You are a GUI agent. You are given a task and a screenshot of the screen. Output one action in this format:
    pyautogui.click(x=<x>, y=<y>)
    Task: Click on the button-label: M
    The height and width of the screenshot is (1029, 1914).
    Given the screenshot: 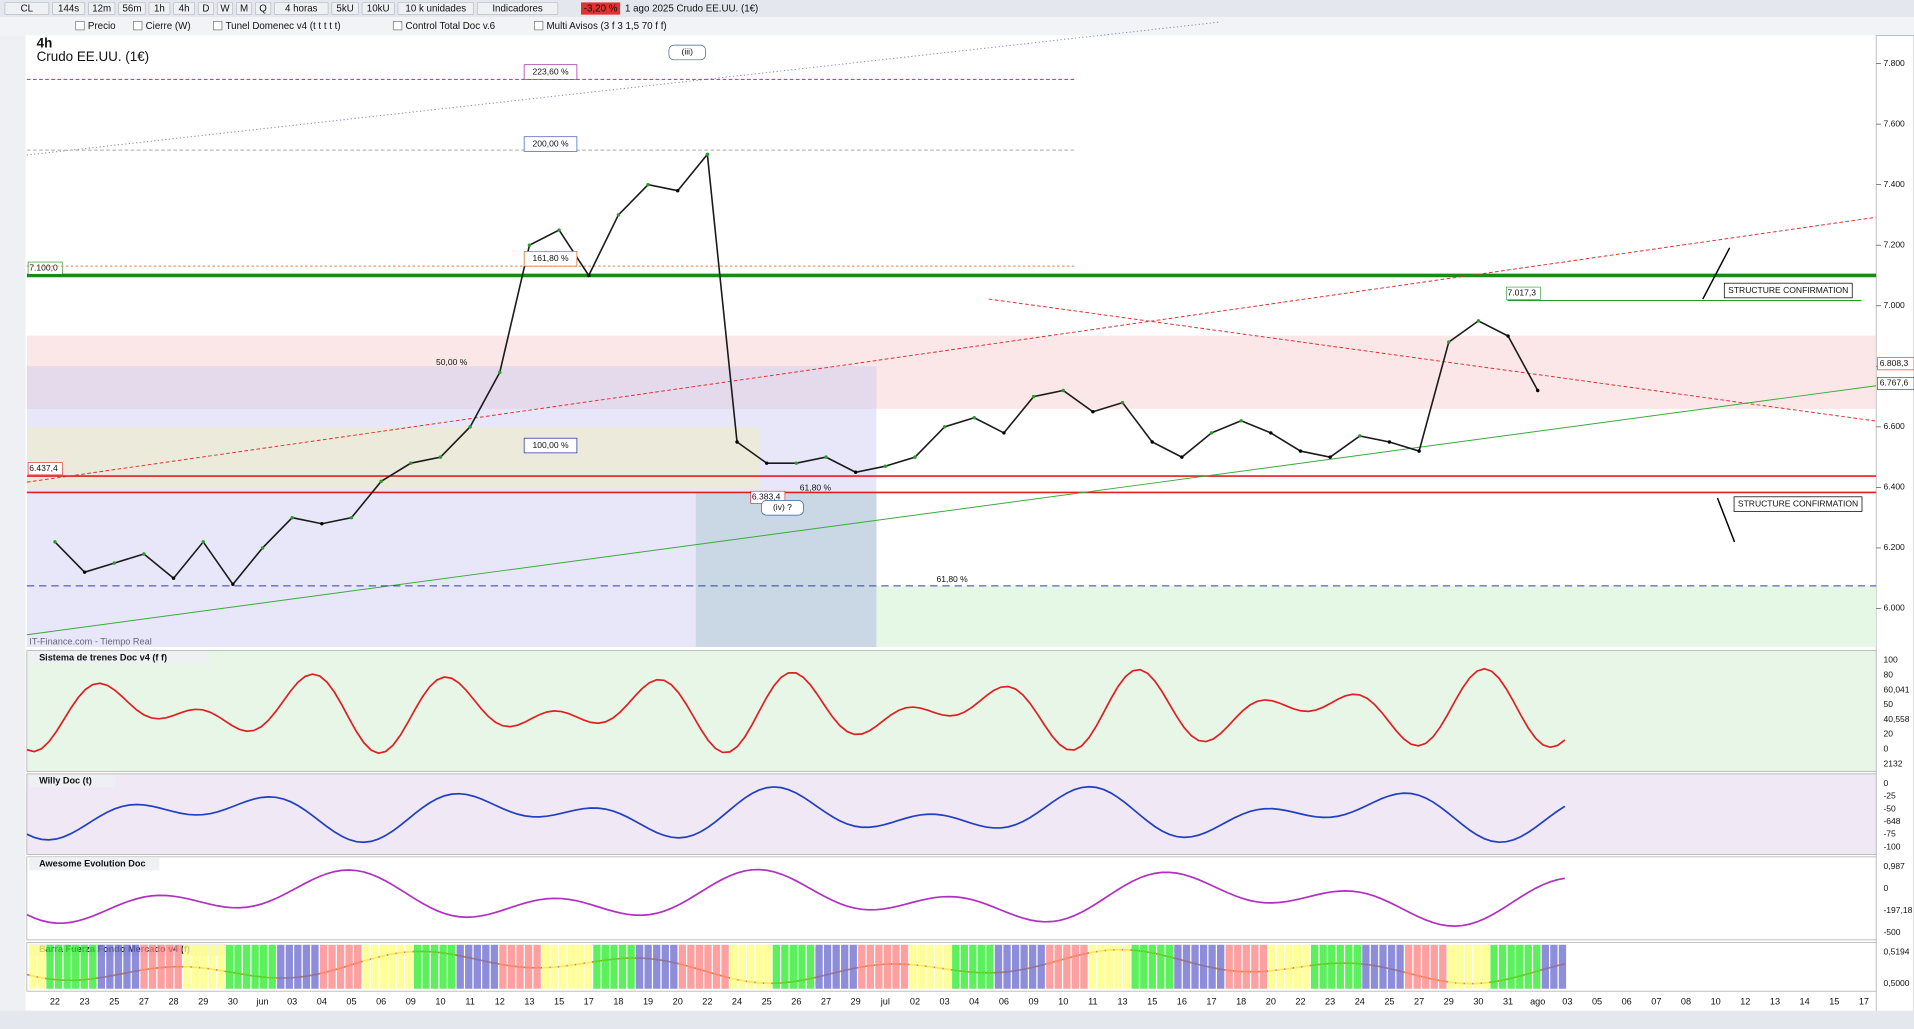 What is the action you would take?
    pyautogui.click(x=244, y=9)
    